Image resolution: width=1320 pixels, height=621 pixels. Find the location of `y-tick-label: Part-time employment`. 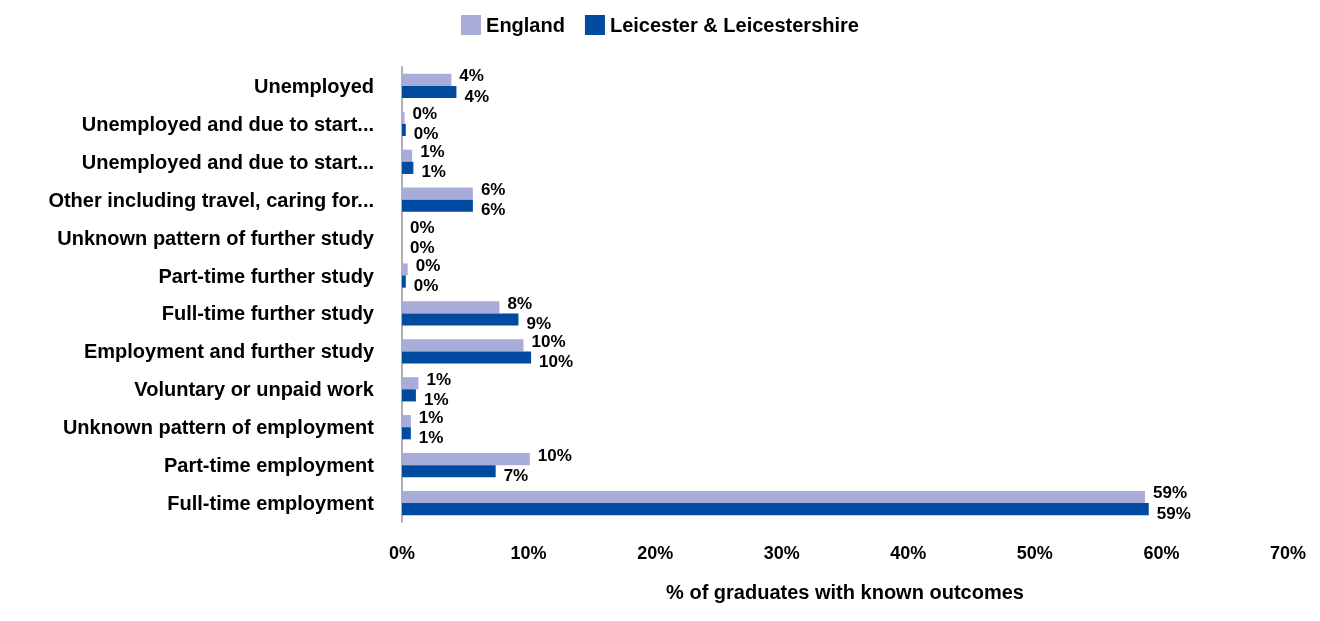

y-tick-label: Part-time employment is located at coordinates (269, 465).